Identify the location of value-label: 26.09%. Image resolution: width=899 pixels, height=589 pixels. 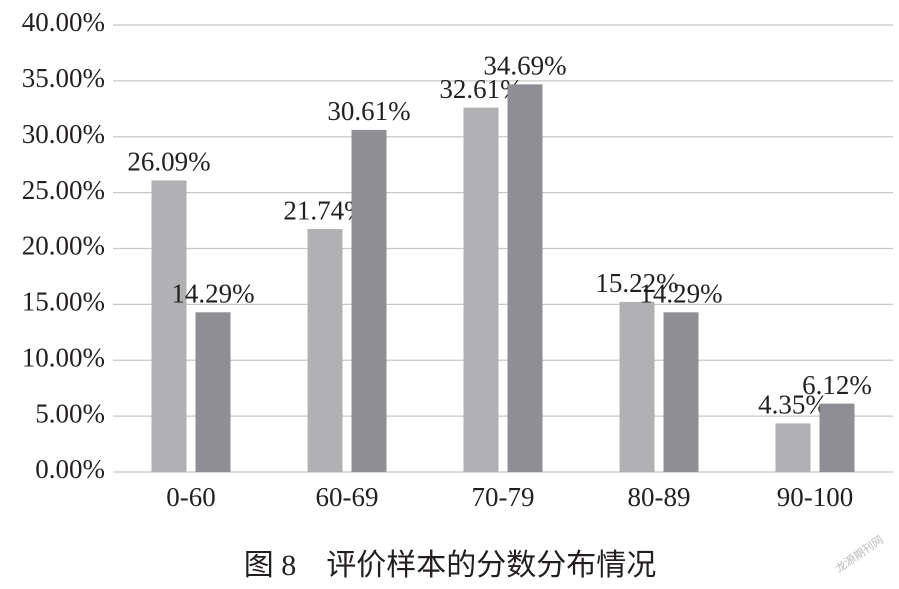
(168, 162).